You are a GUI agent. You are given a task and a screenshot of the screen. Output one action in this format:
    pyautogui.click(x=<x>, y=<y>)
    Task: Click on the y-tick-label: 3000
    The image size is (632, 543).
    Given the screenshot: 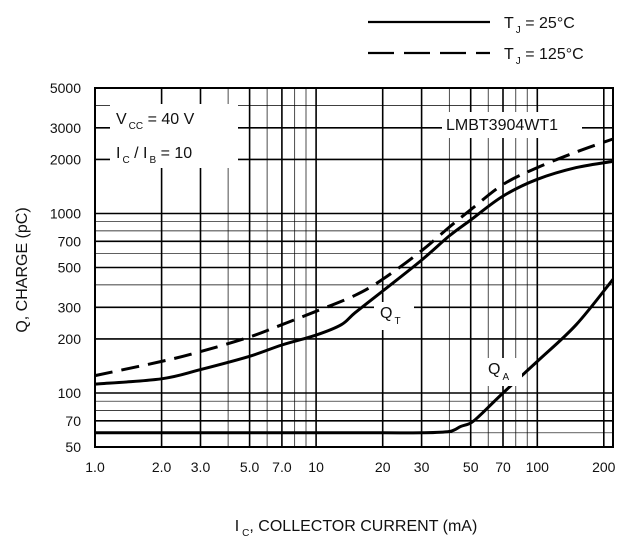 What is the action you would take?
    pyautogui.click(x=65, y=128)
    